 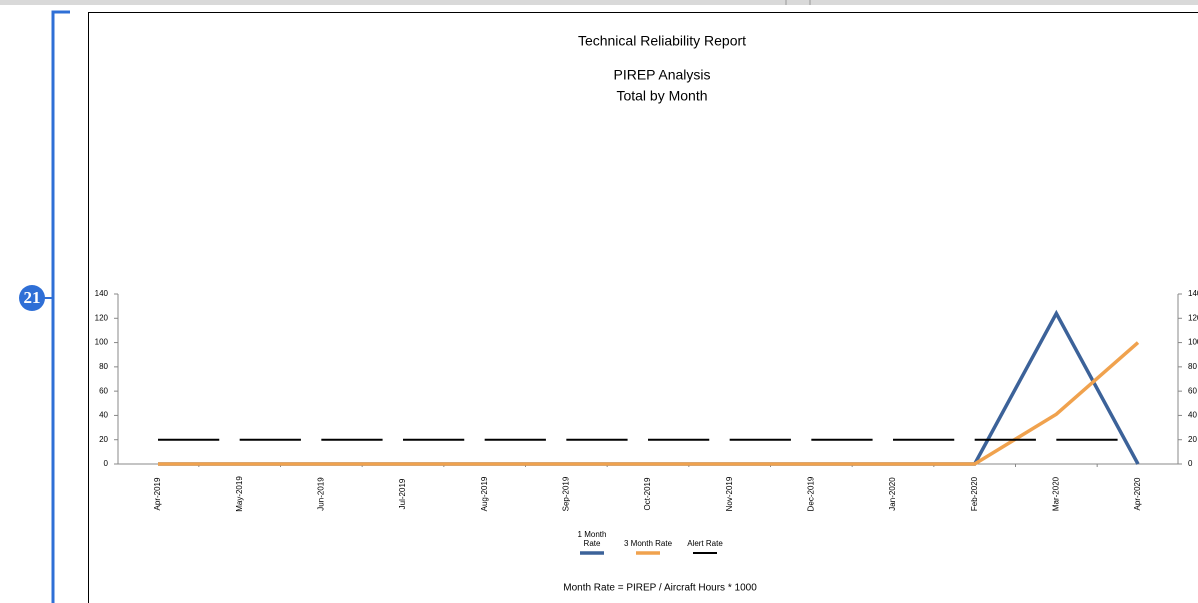 I want to click on x-tick-label: Mar-2020, so click(x=1055, y=493).